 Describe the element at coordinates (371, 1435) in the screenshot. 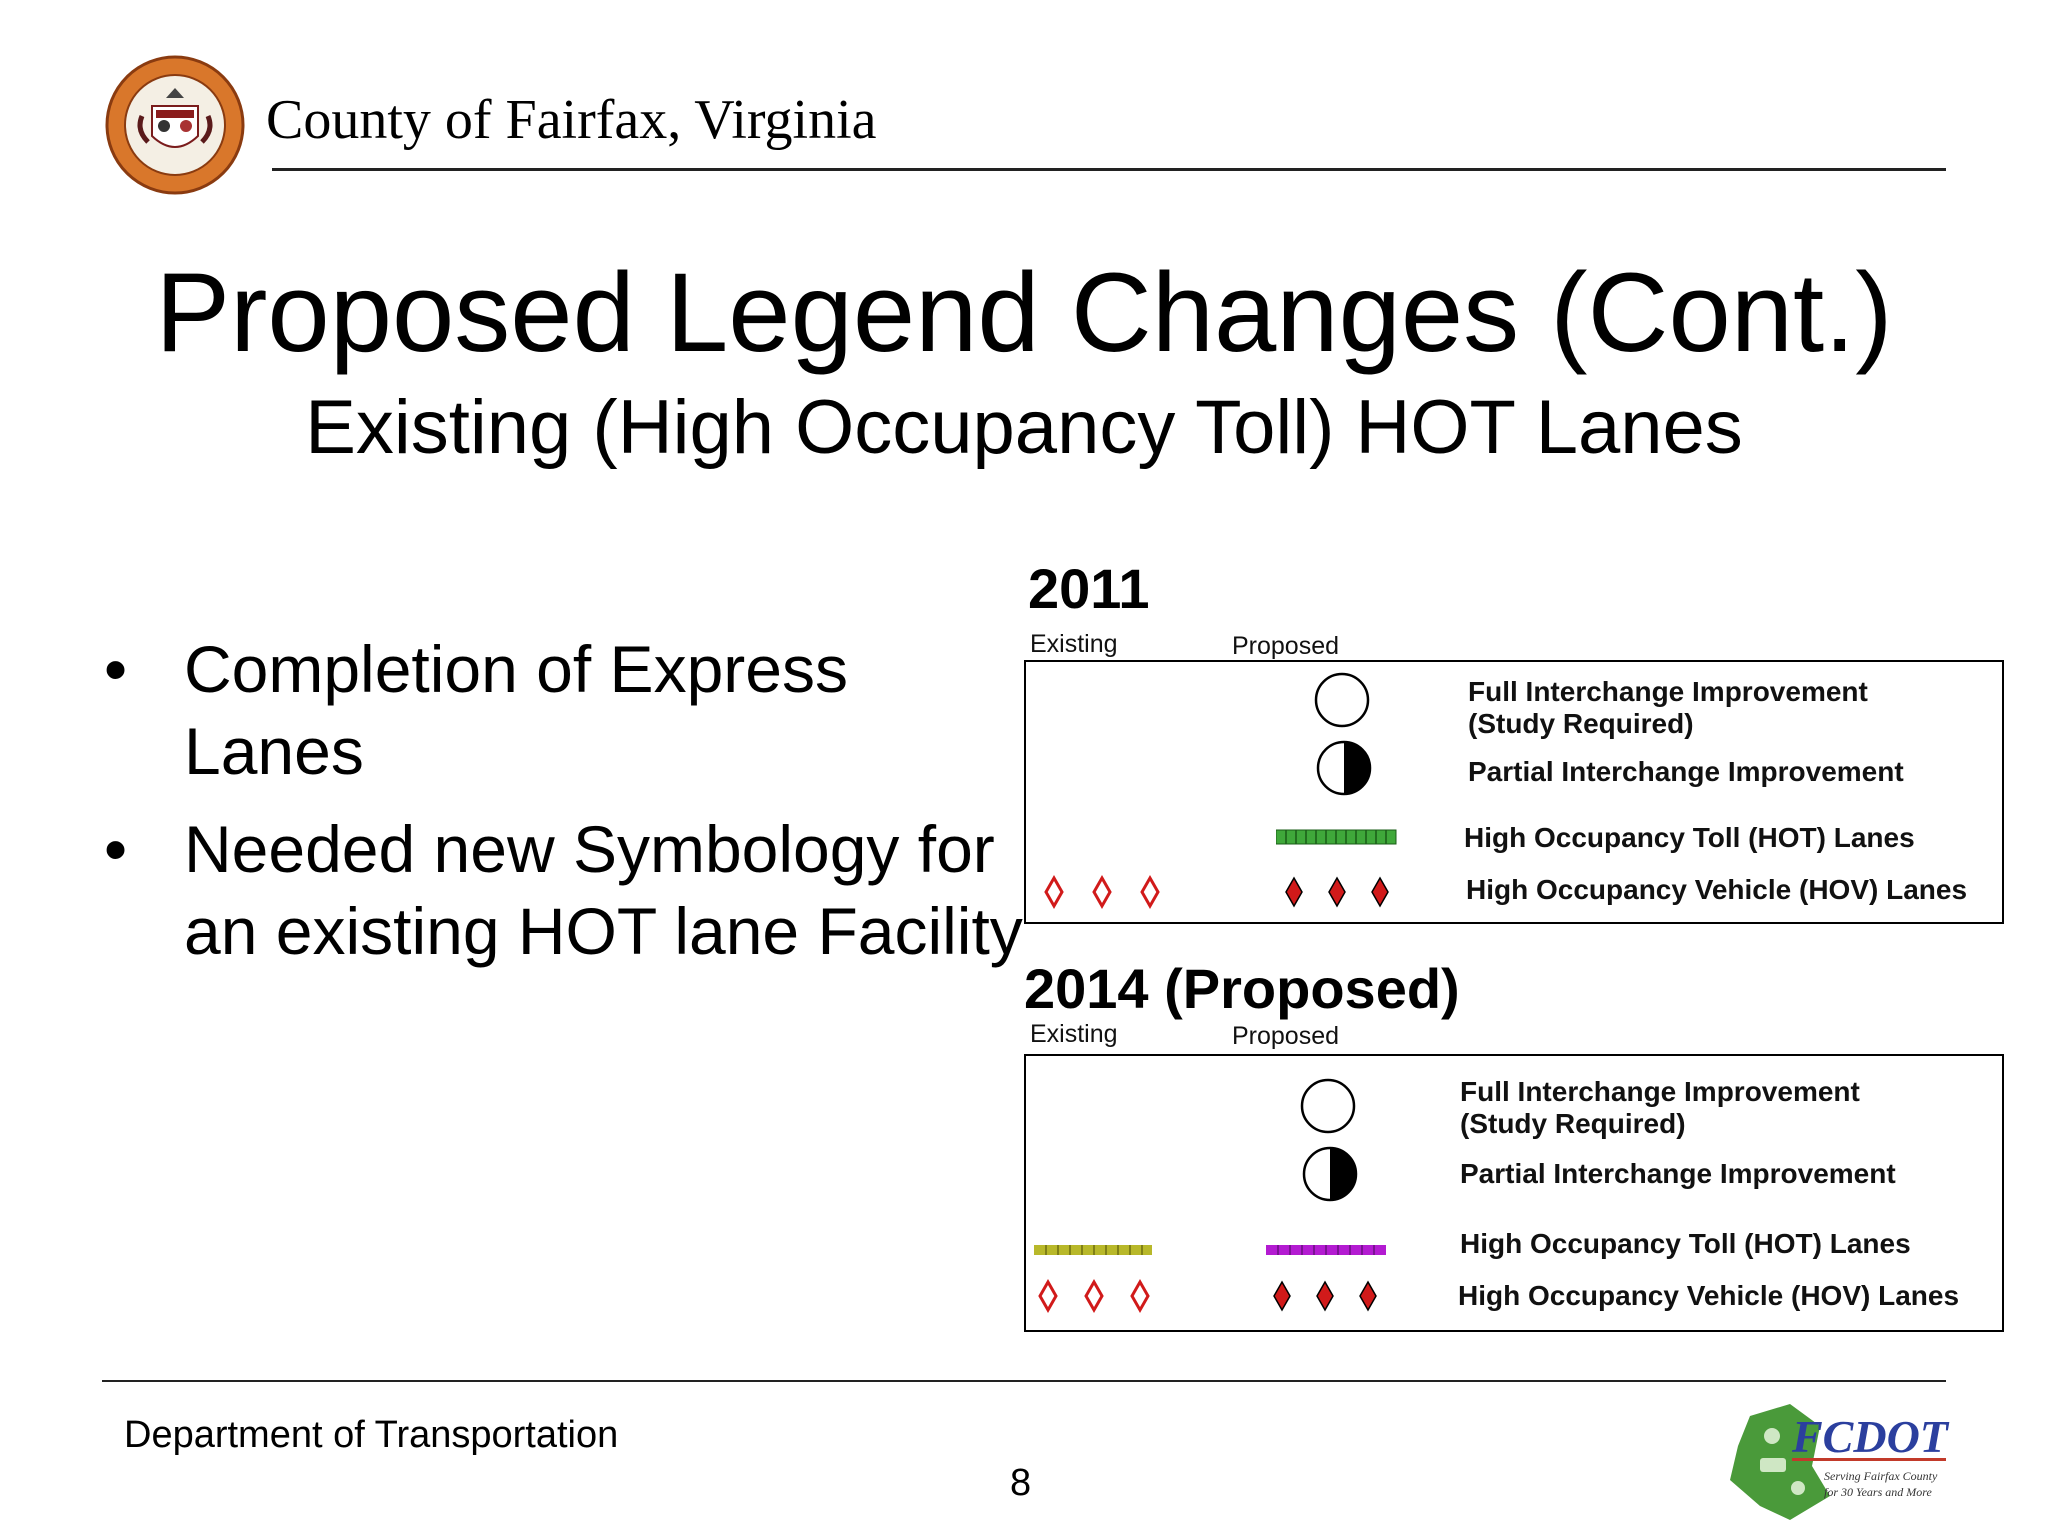

I see `department-name: Department of Transportation` at that location.